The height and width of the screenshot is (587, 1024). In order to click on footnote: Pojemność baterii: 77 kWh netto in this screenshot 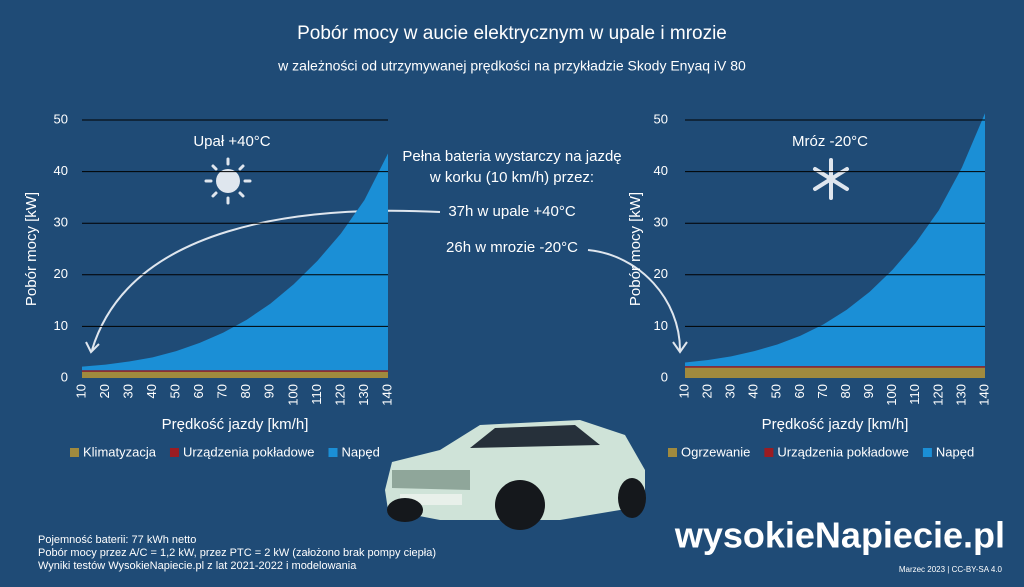, I will do `click(117, 540)`.